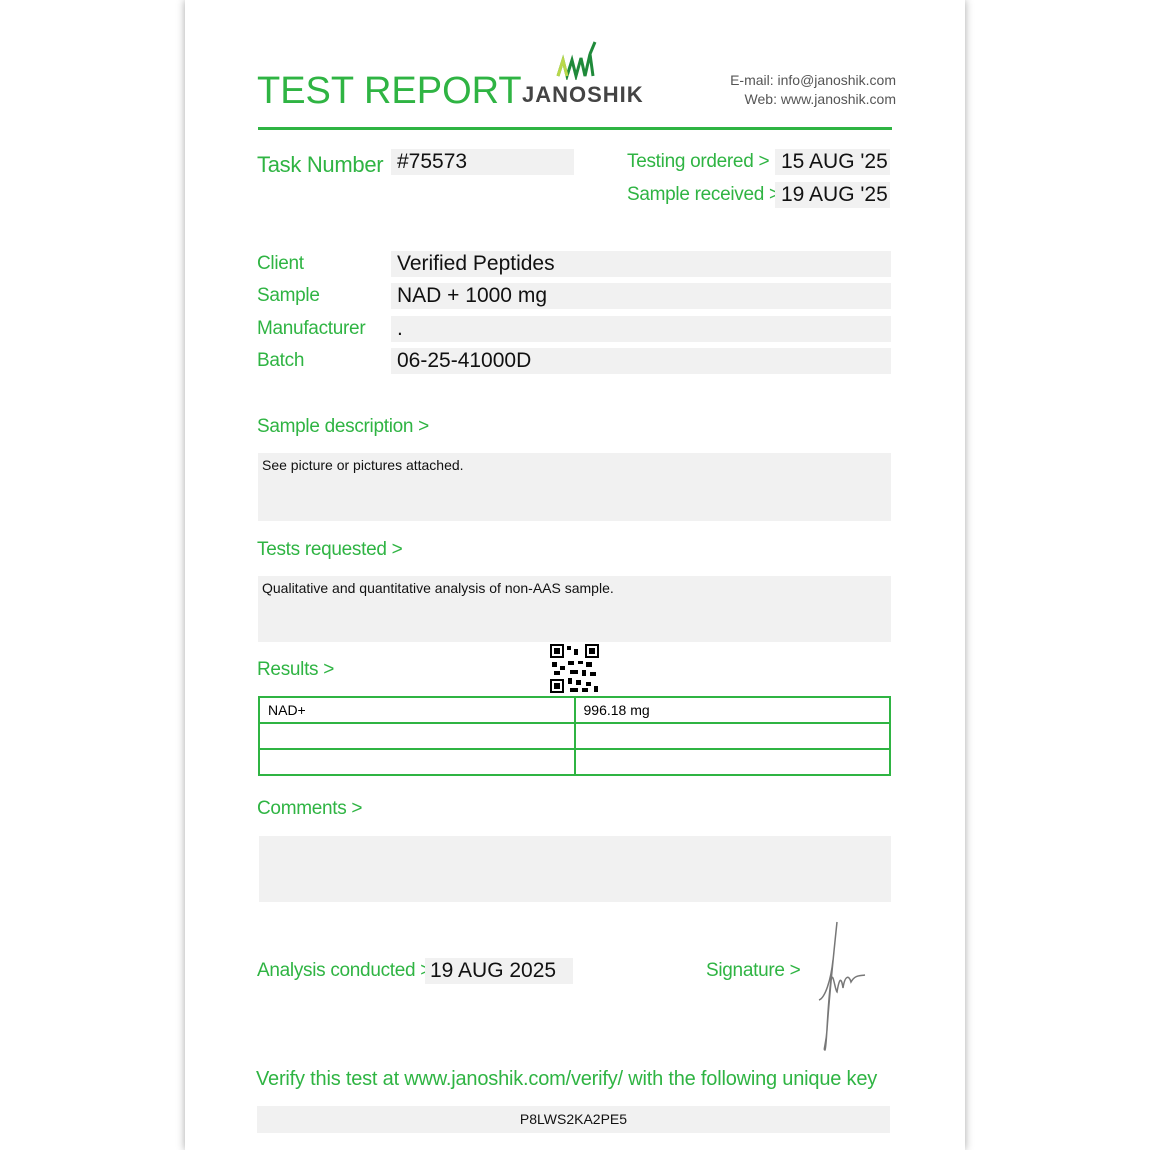 This screenshot has height=1150, width=1150. What do you see at coordinates (280, 263) in the screenshot?
I see `field-label: Client` at bounding box center [280, 263].